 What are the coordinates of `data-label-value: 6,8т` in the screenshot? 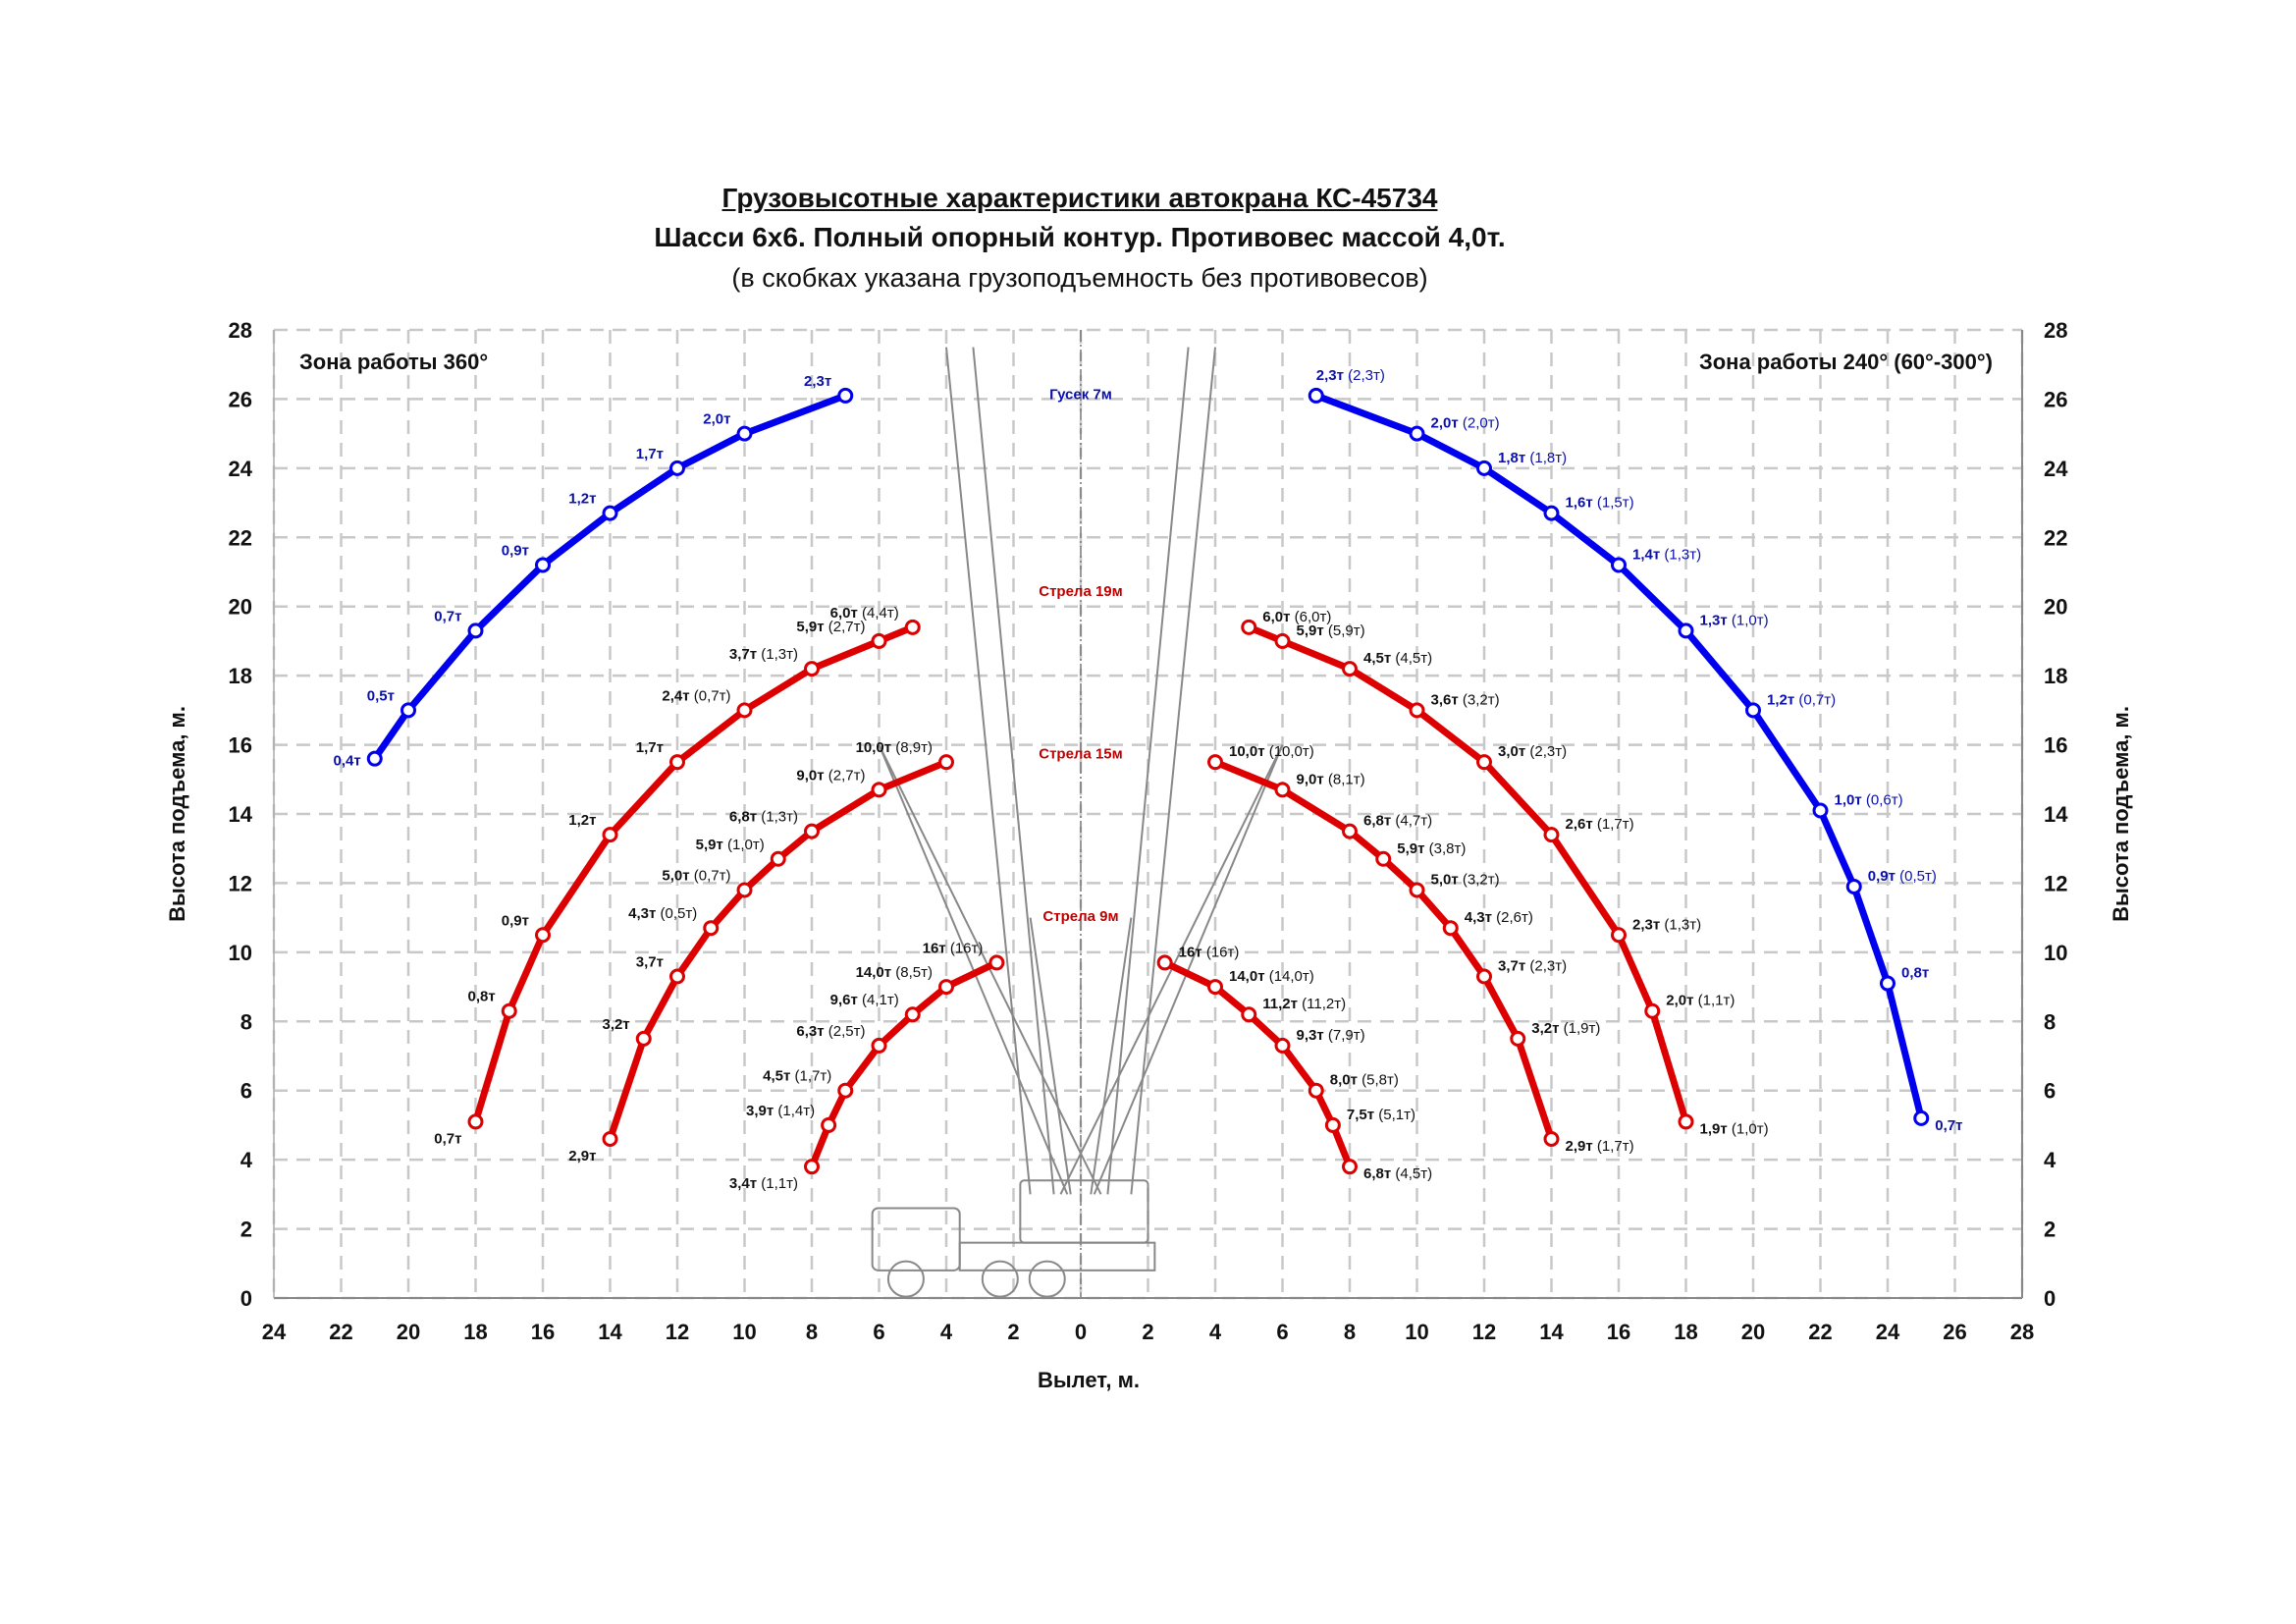 It's located at (743, 817).